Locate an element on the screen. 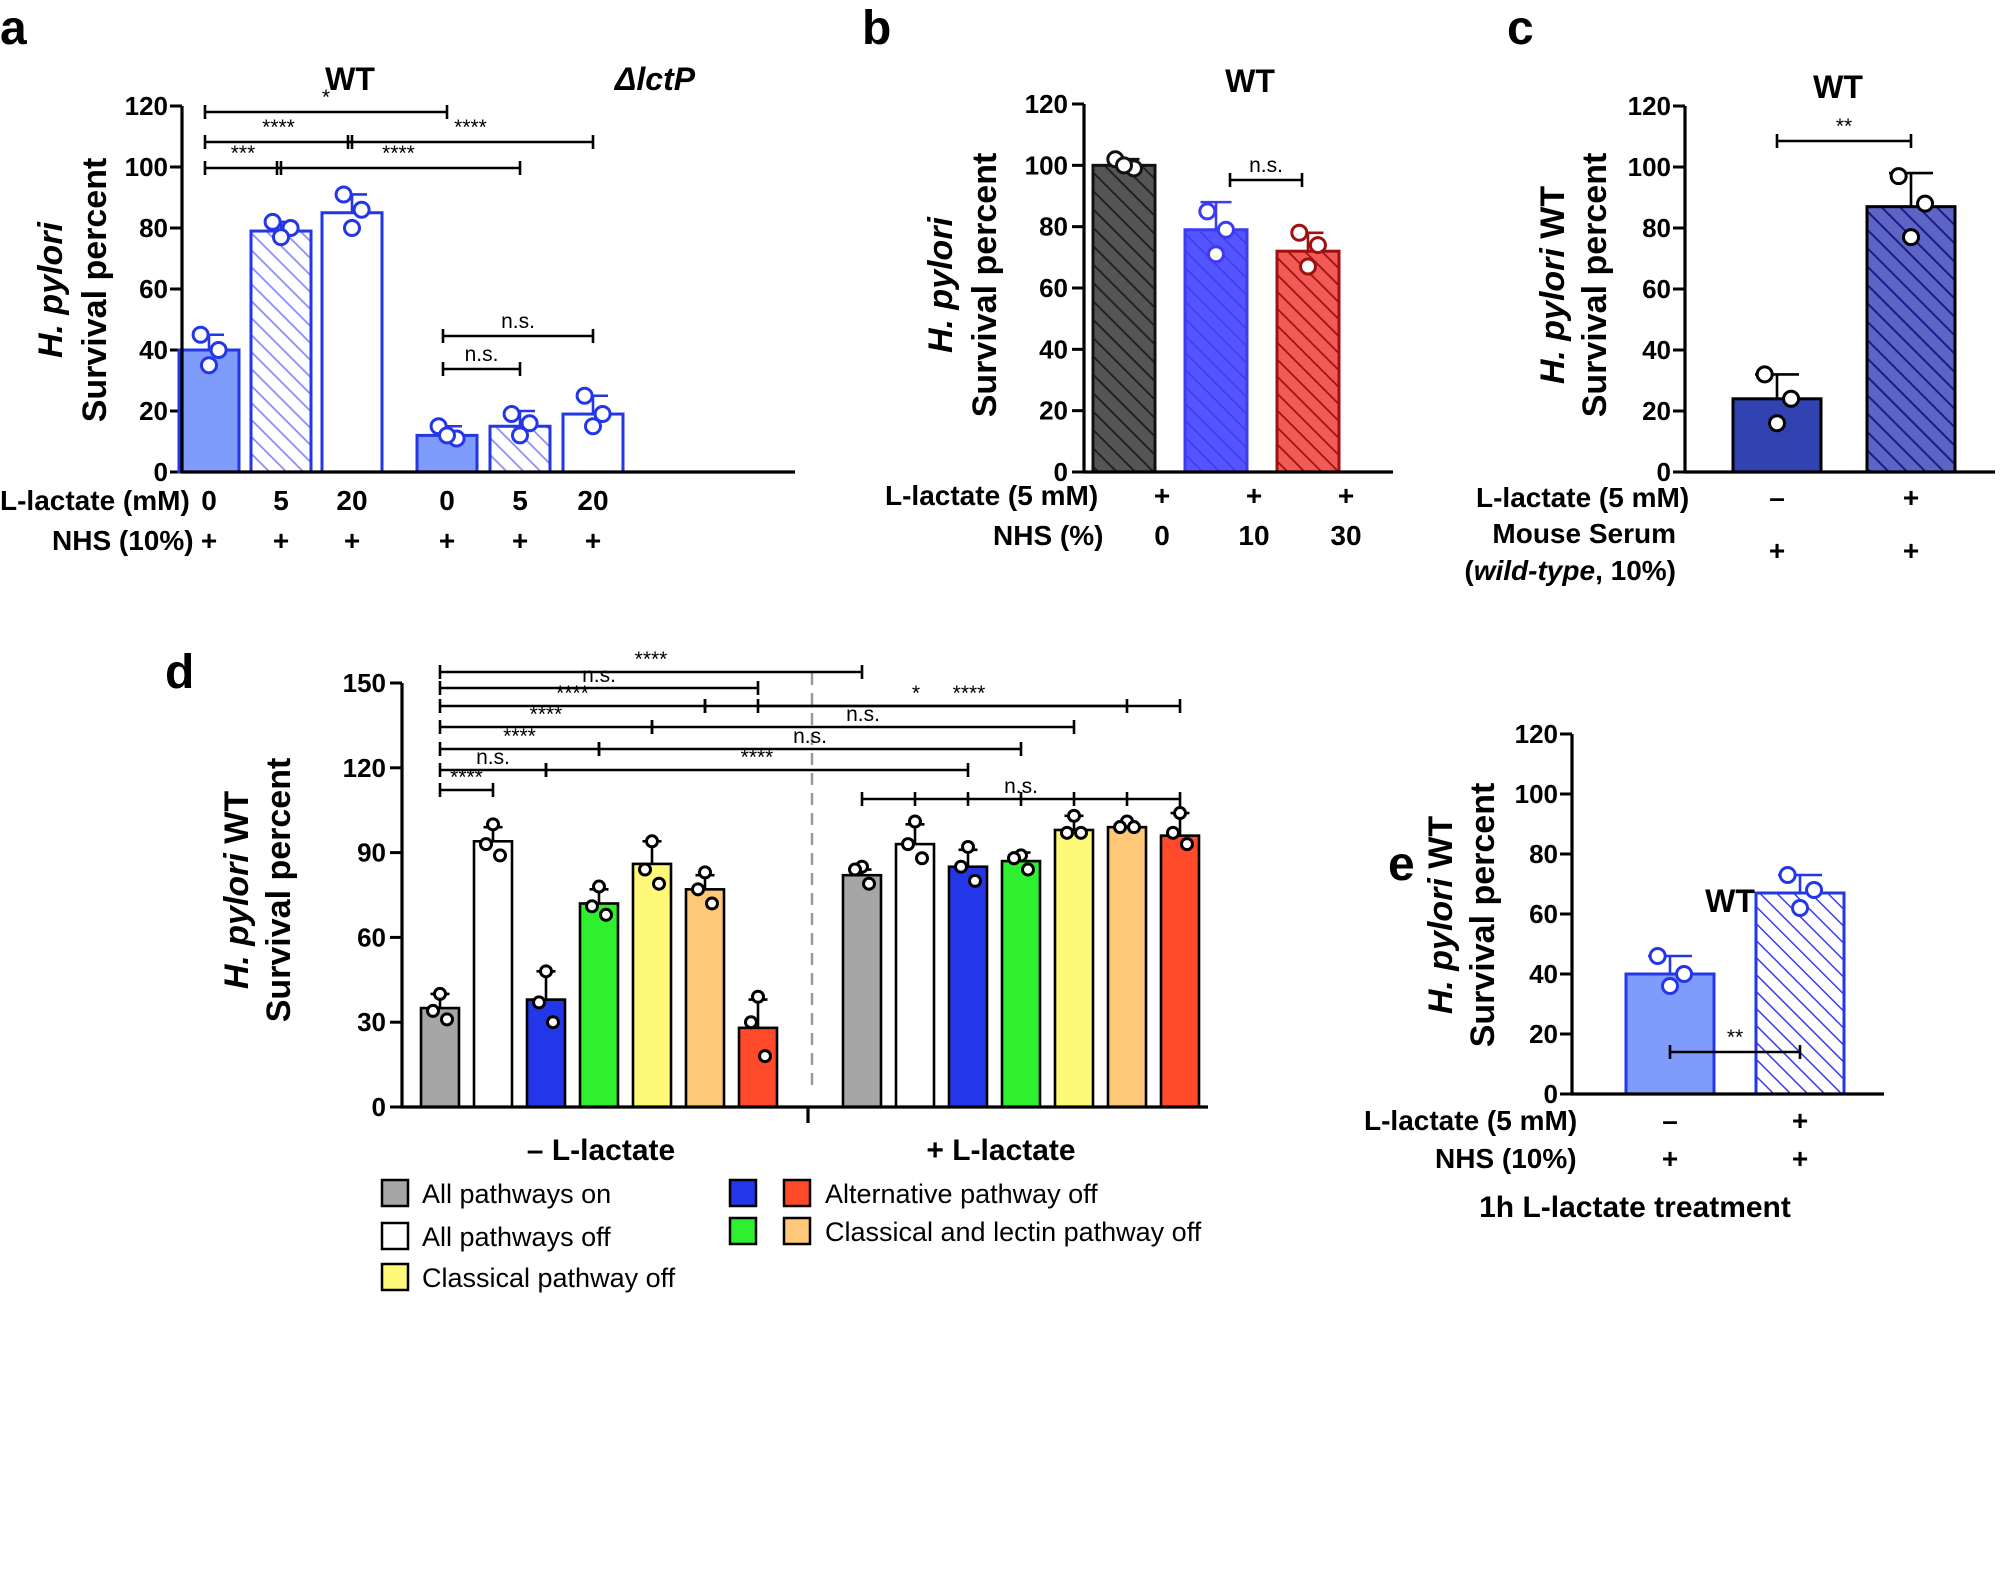 This screenshot has width=2000, height=1595. significance-label: * is located at coordinates (916, 693).